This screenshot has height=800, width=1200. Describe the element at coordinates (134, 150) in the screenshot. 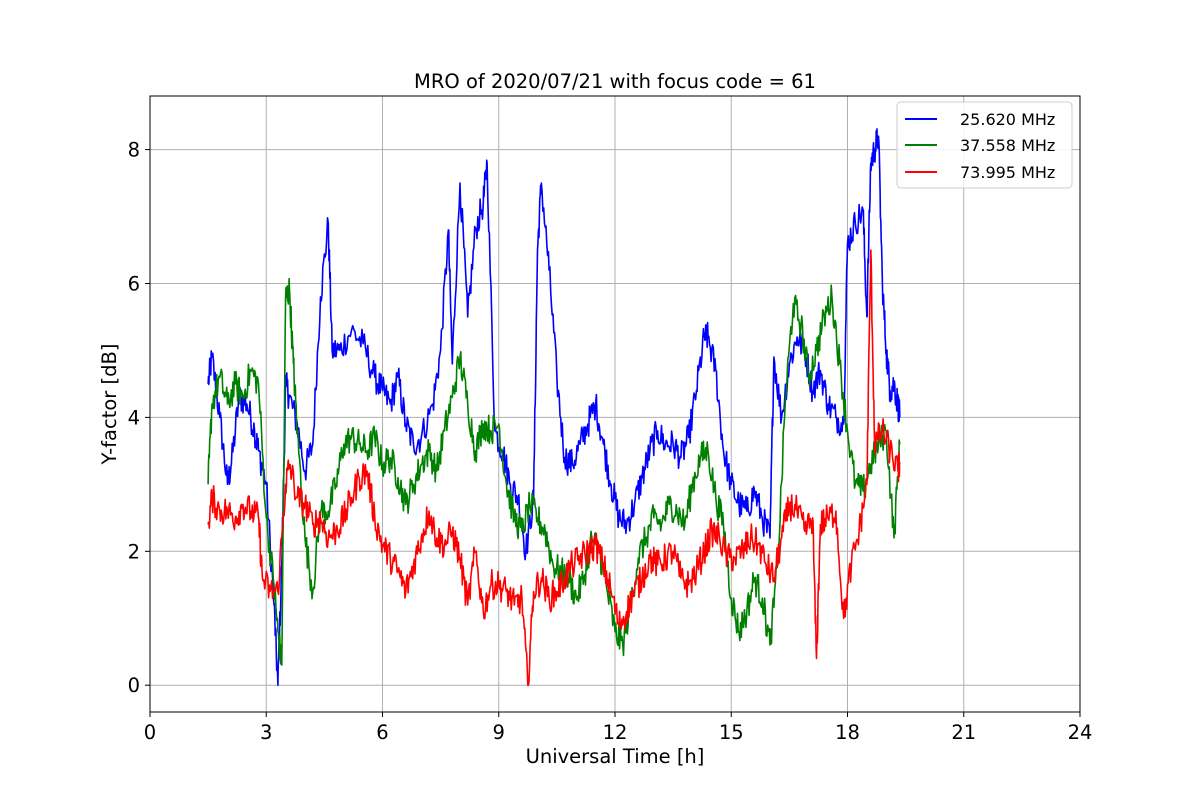

I see `y-tick-label: 8` at that location.